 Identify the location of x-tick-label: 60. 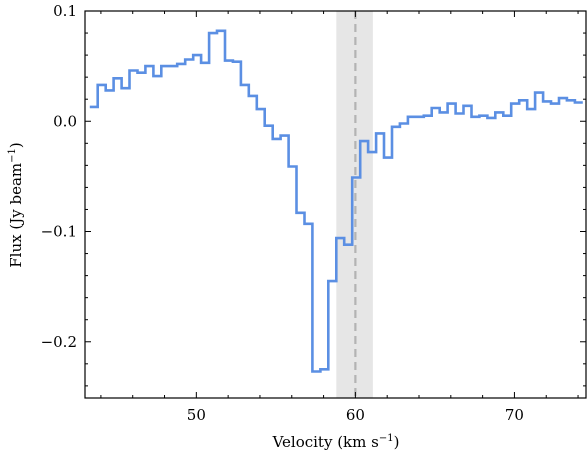
(355, 415).